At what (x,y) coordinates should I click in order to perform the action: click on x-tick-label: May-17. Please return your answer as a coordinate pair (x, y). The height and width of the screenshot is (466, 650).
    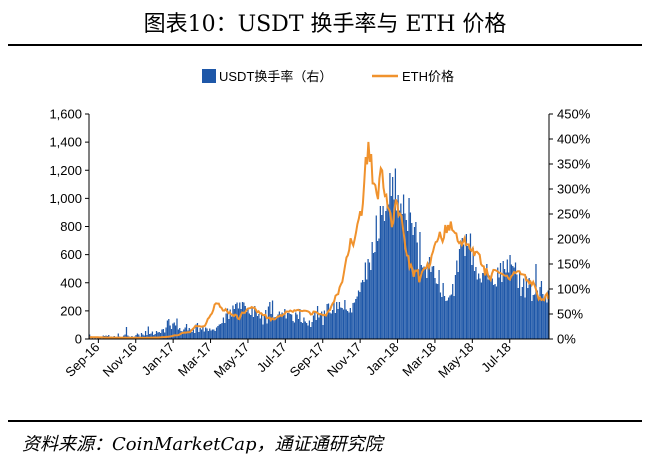
    Looking at the image, I should click on (231, 360).